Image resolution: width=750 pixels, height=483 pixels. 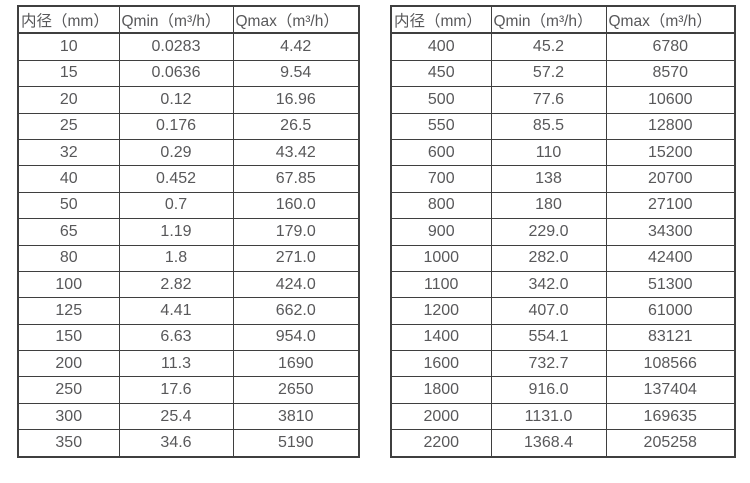 I want to click on table-row: 1400 554.1 83121, so click(x=563, y=337).